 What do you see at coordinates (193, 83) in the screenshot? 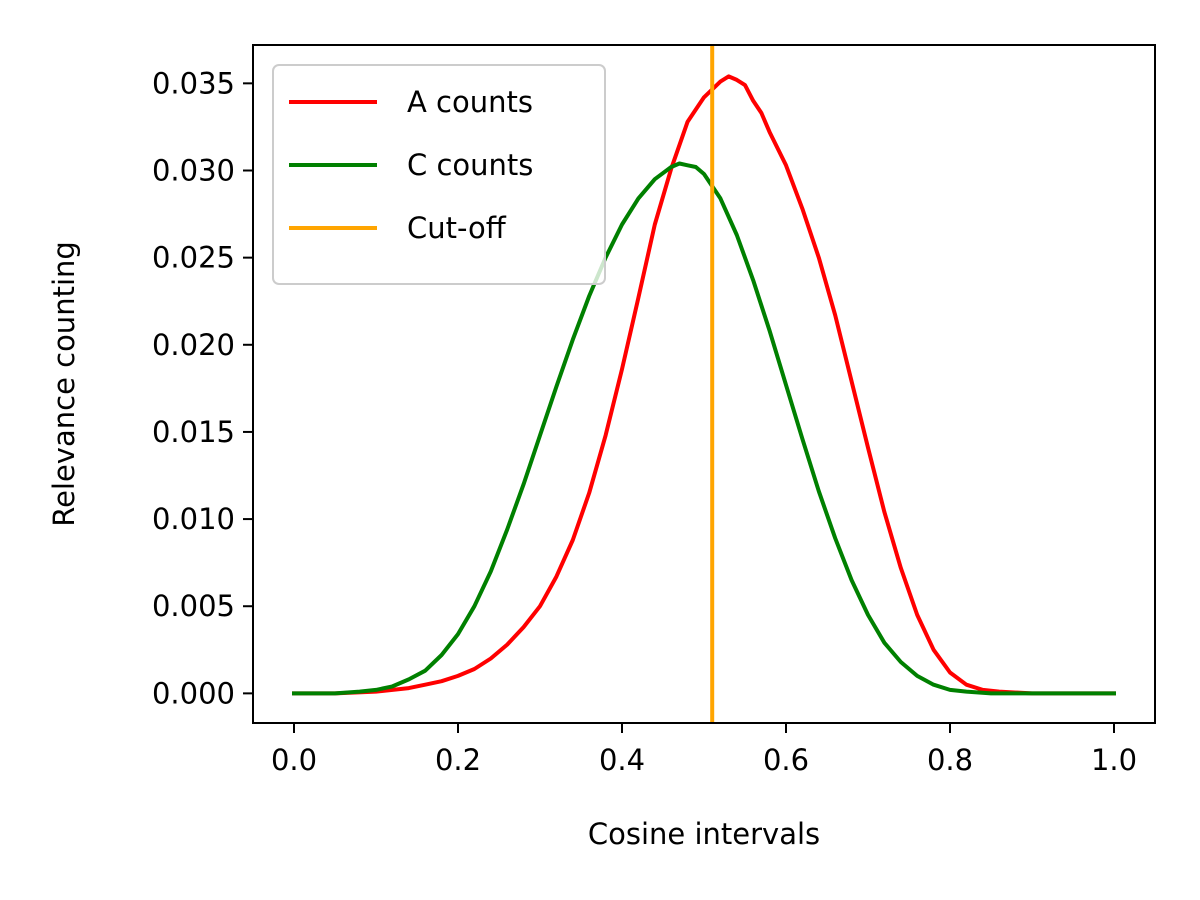
I see `y-tick-label: 0.035` at bounding box center [193, 83].